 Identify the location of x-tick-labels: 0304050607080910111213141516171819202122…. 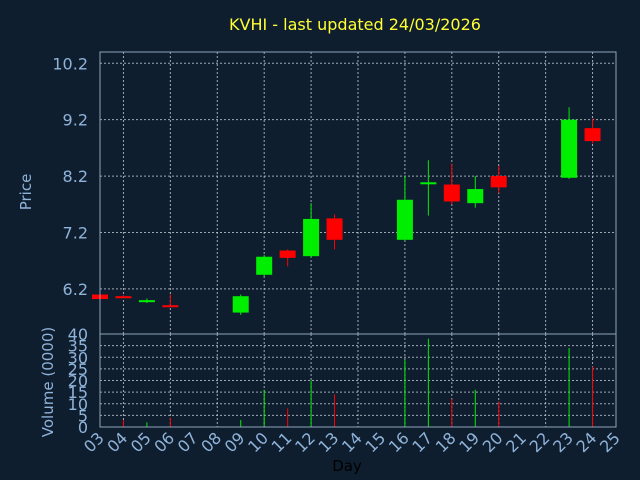
(352, 442).